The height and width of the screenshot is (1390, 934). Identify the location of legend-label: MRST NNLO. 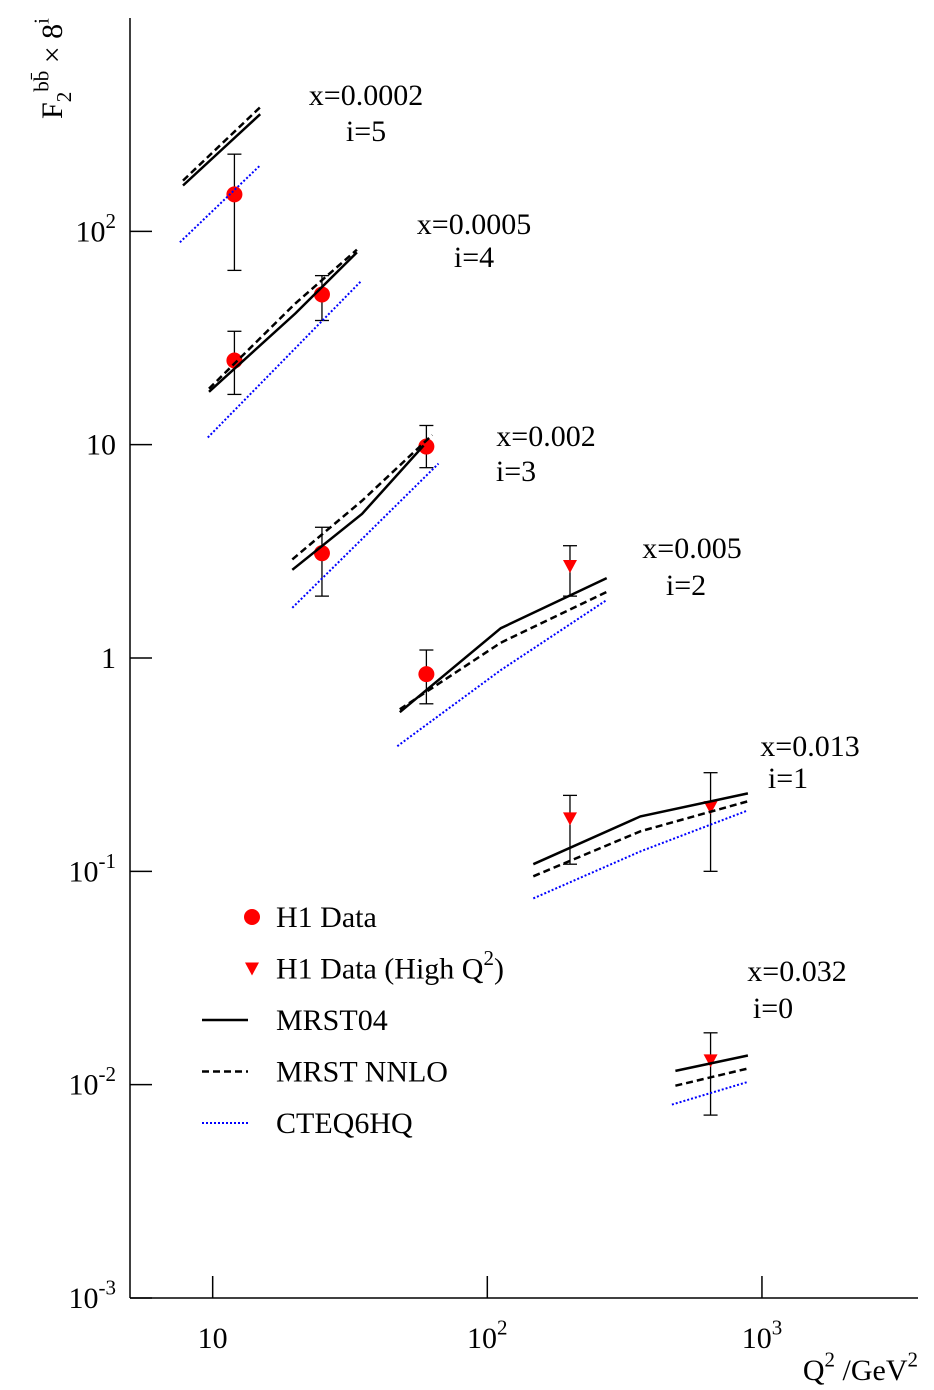
(362, 1072).